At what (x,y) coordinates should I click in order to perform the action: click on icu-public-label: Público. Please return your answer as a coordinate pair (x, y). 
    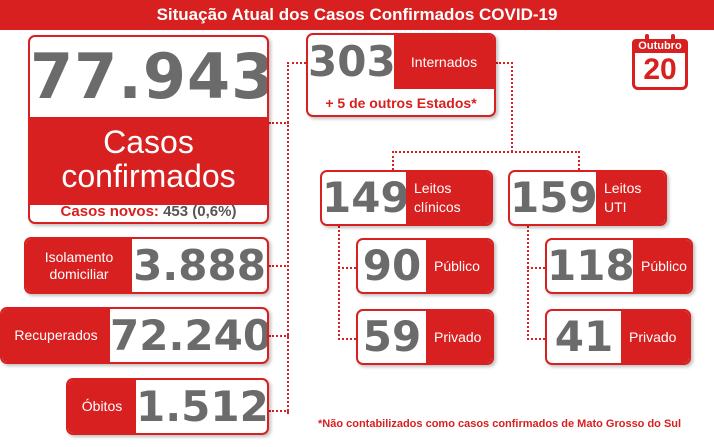
    Looking at the image, I should click on (662, 266).